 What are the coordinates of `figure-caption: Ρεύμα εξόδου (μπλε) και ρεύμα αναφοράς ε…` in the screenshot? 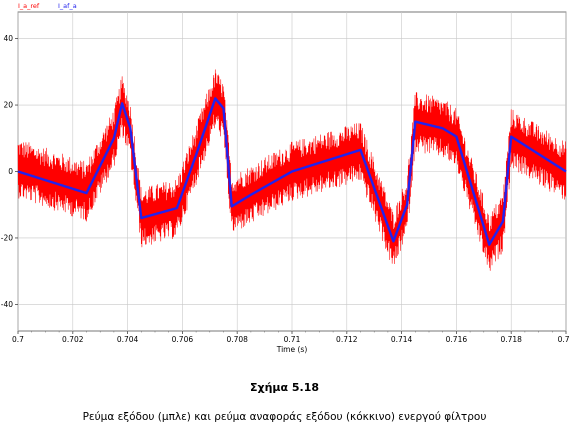 It's located at (284, 417).